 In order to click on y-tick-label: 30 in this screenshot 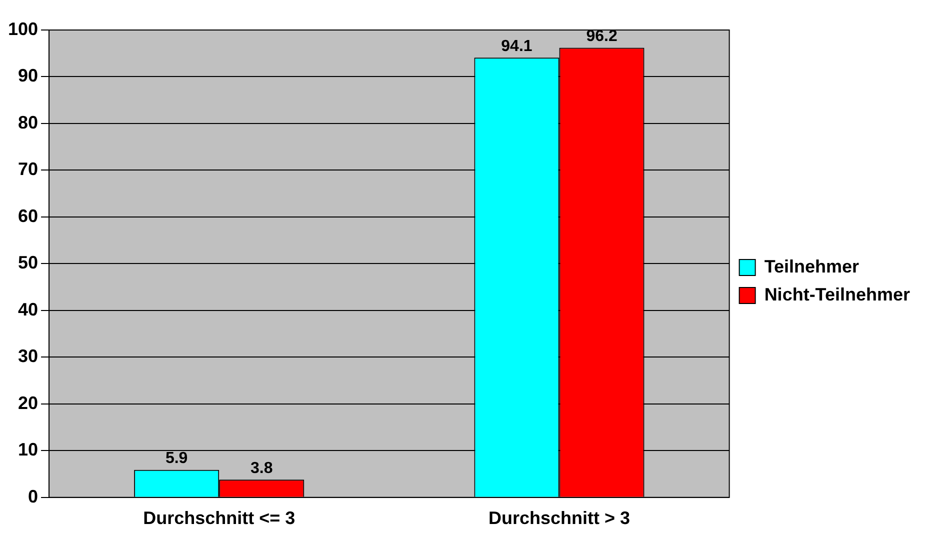, I will do `click(28, 356)`.